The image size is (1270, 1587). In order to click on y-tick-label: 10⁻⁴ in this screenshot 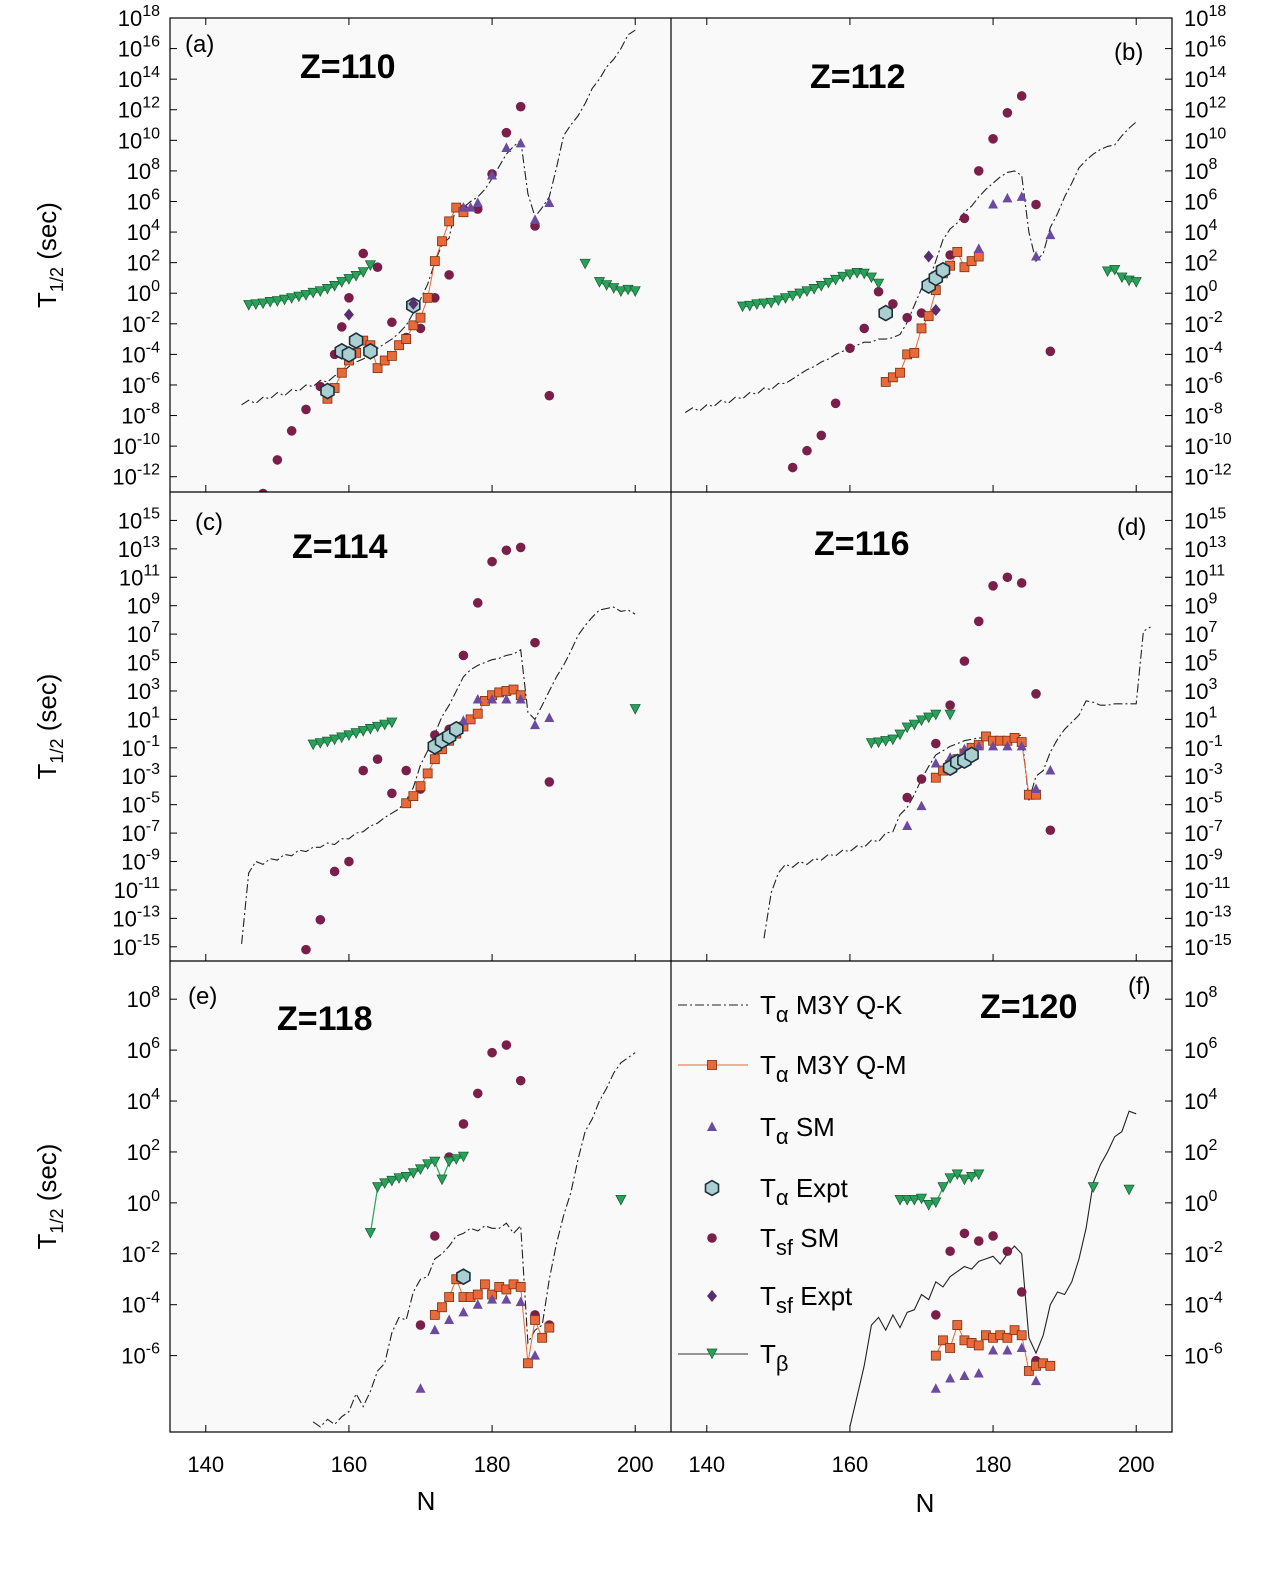, I will do `click(140, 353)`.